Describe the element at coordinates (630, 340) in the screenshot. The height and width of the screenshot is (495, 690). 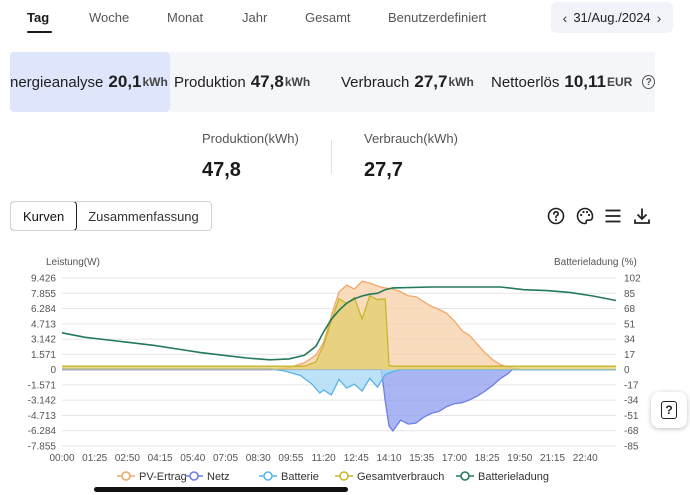
I see `y2-tick-label: 34` at that location.